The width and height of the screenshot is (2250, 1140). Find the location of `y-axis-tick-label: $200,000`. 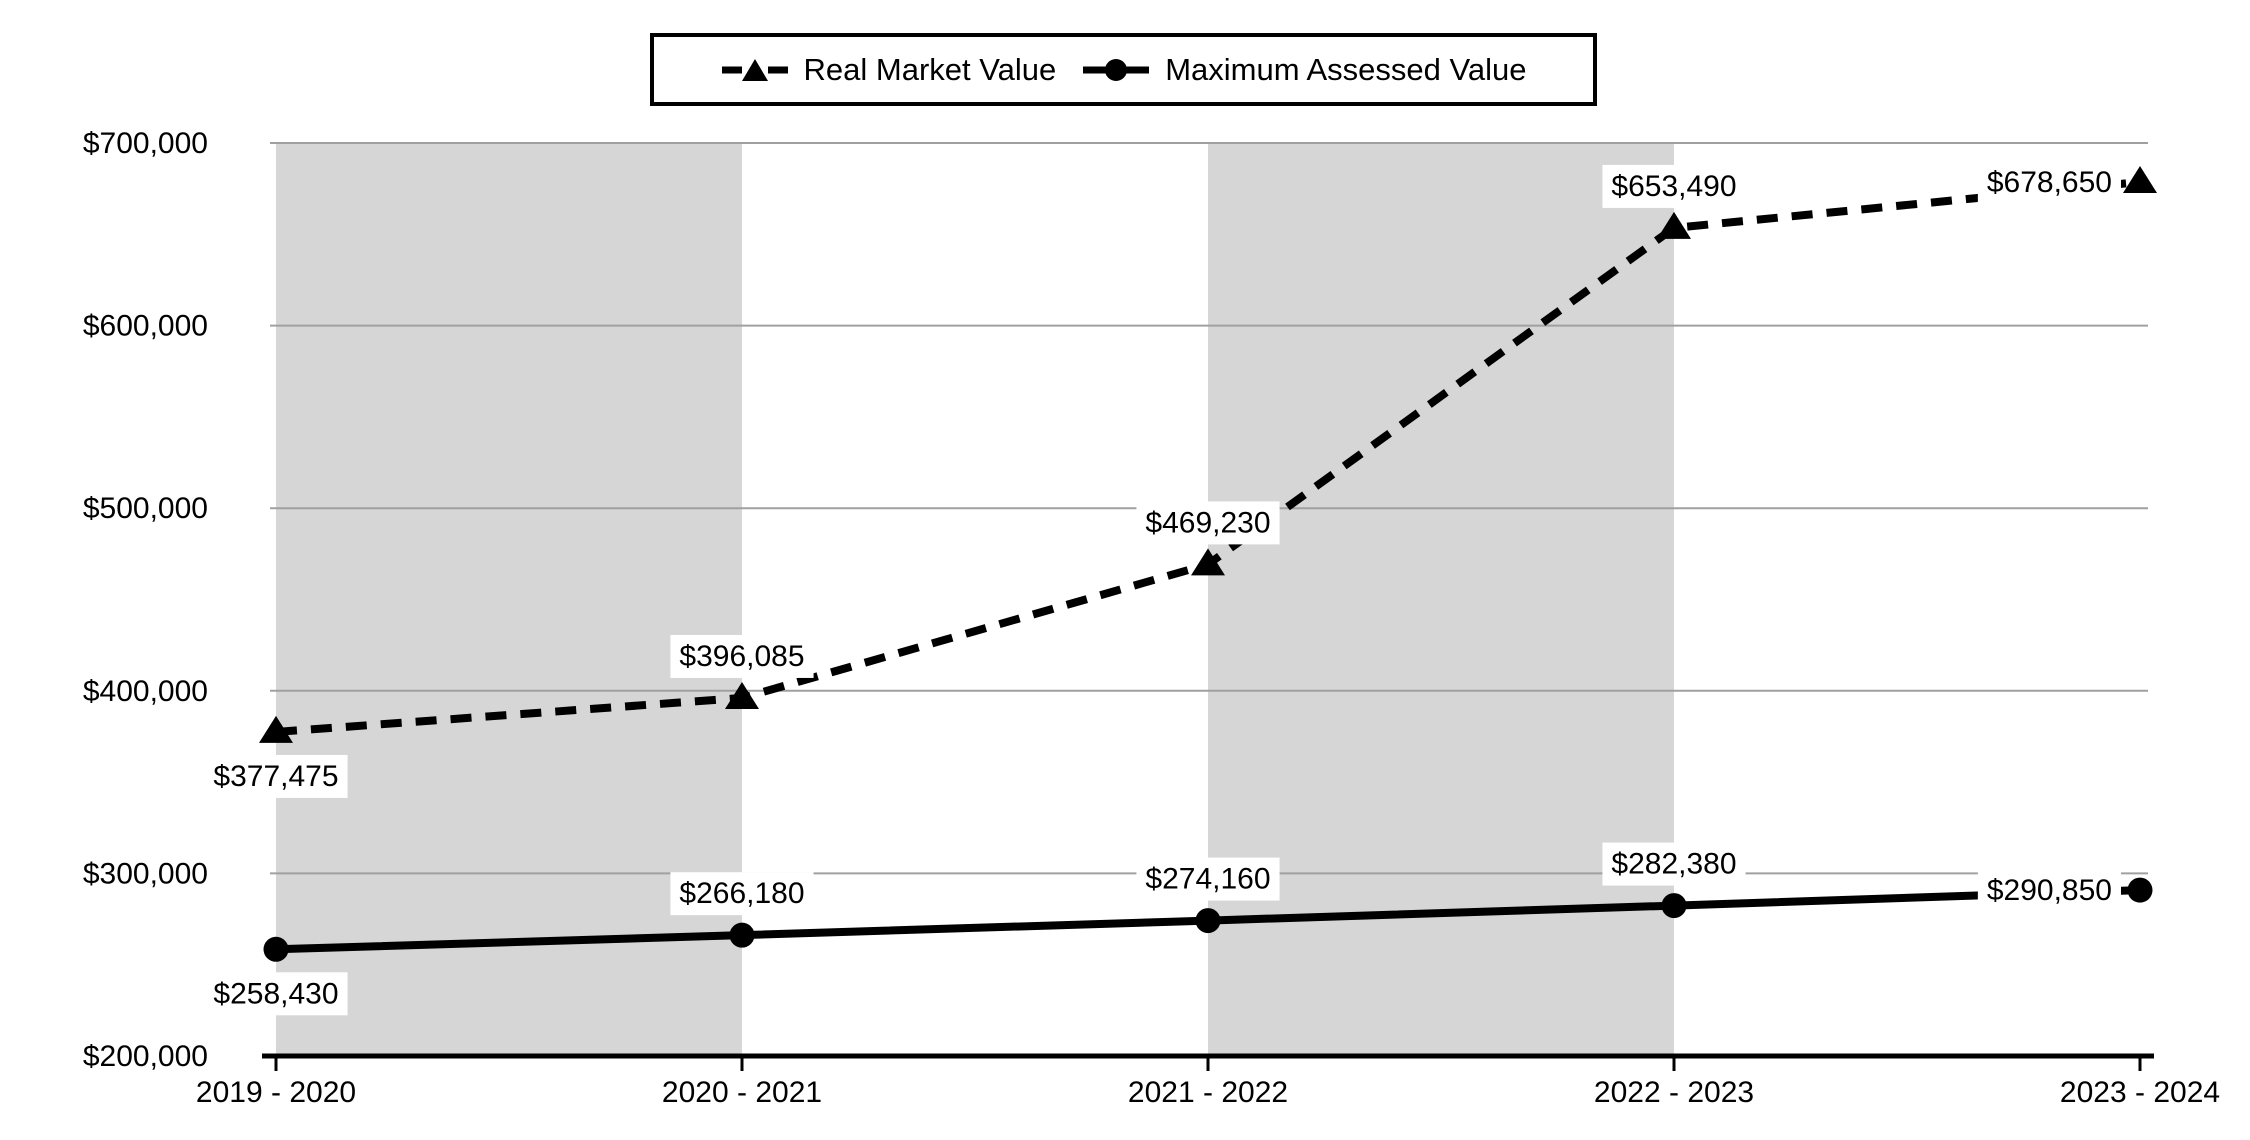

y-axis-tick-label: $200,000 is located at coordinates (145, 1056).